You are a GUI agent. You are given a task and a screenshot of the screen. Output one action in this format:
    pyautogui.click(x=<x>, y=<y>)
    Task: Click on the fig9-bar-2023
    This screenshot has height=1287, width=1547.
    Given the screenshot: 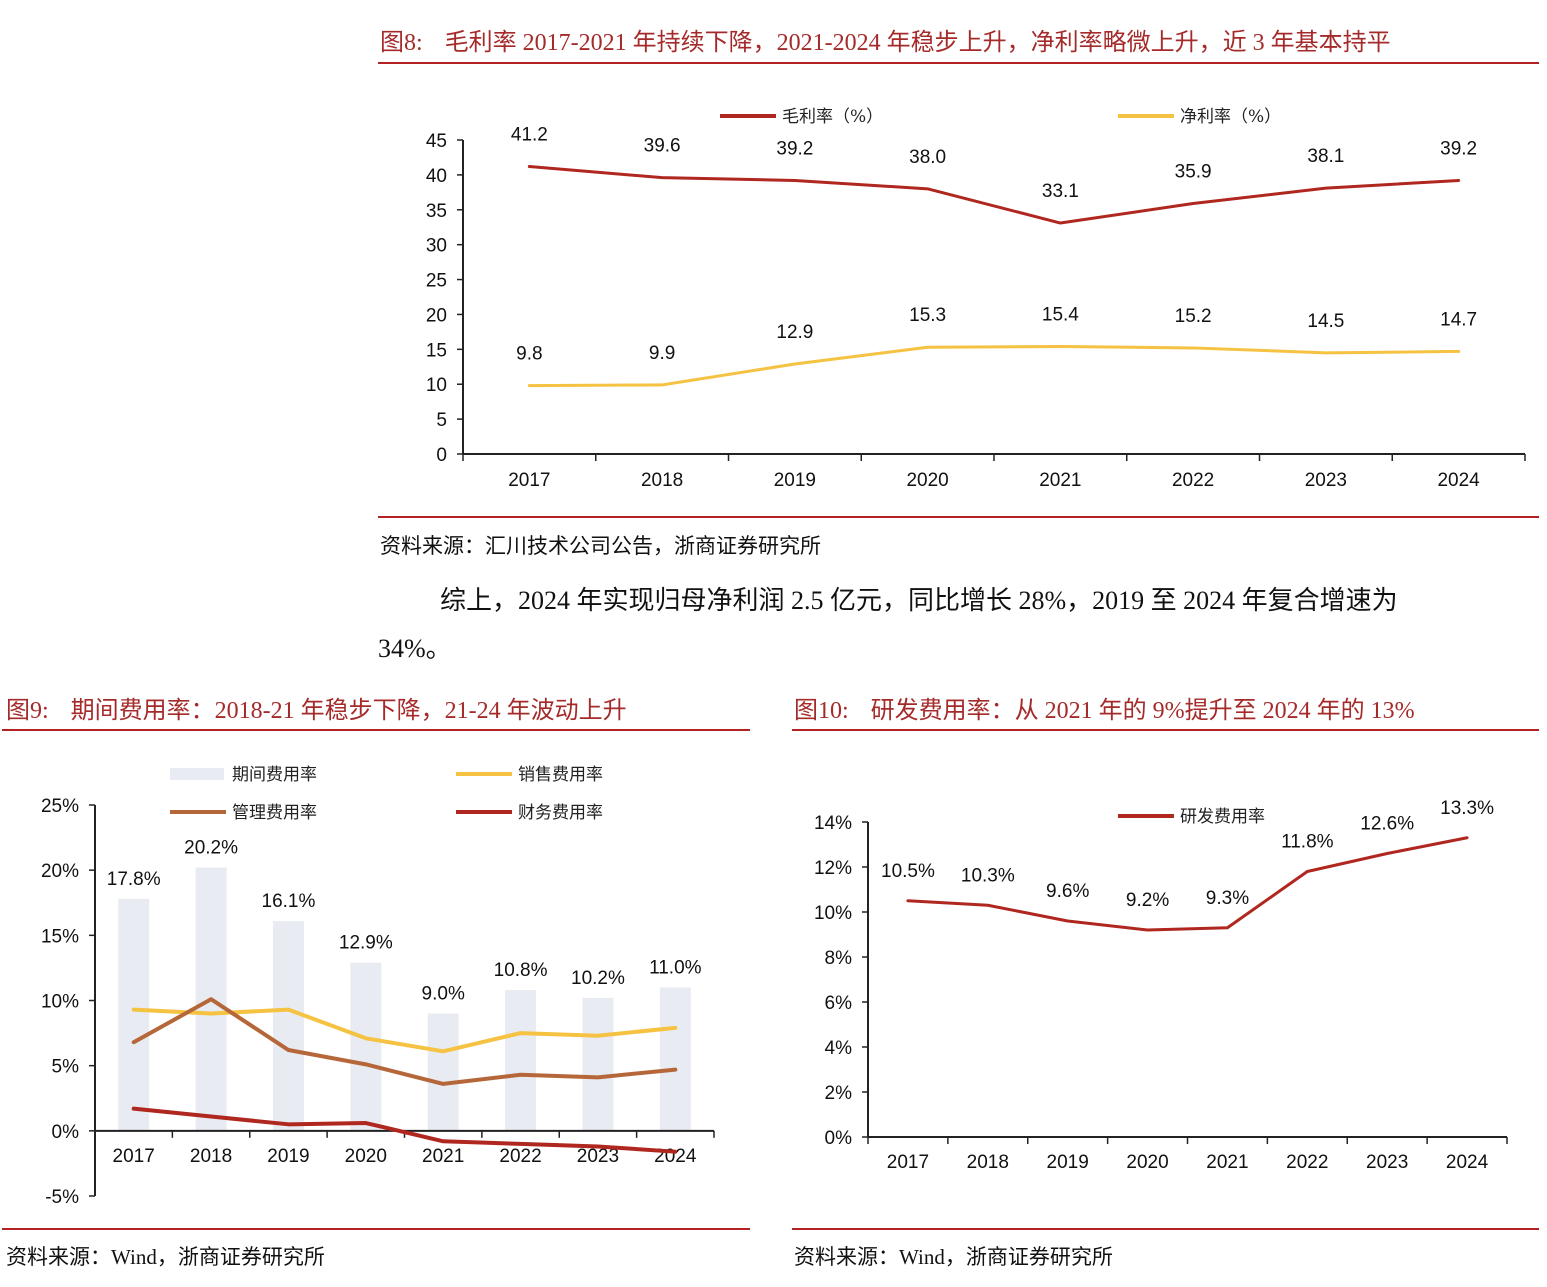 What is the action you would take?
    pyautogui.click(x=598, y=1064)
    